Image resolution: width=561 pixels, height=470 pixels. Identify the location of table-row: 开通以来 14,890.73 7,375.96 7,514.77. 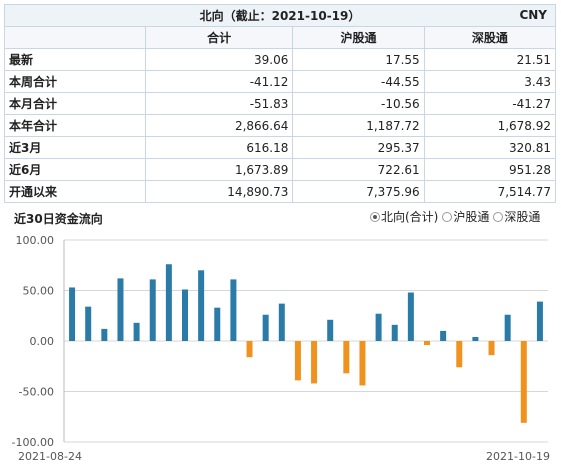
(280, 191).